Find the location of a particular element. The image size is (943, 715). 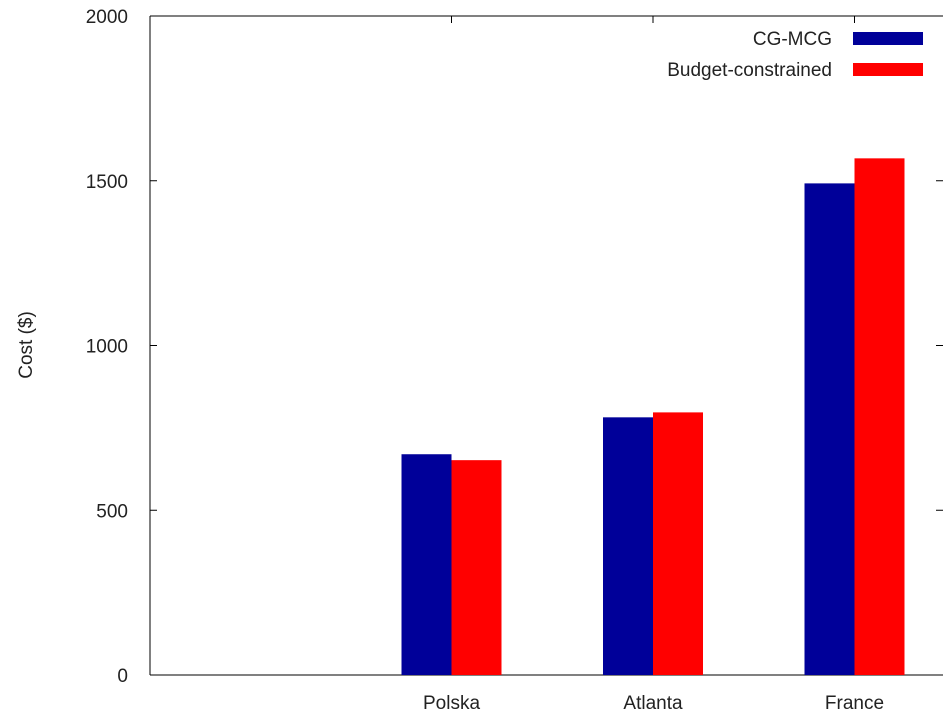

legend-label: CG-MCG is located at coordinates (792, 39).